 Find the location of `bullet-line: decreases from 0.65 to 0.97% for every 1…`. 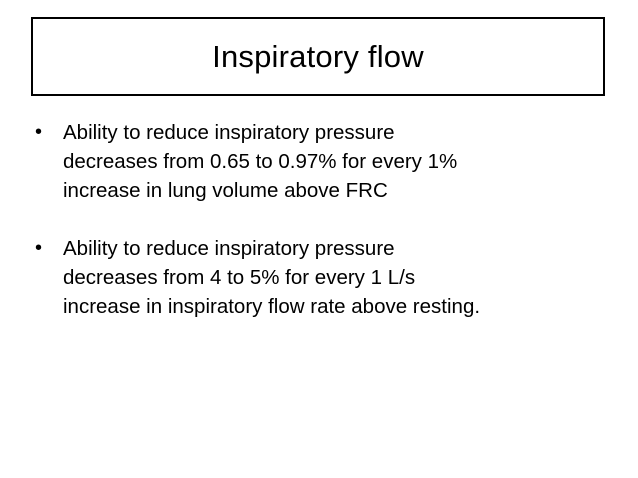

bullet-line: decreases from 0.65 to 0.97% for every 1… is located at coordinates (260, 161).